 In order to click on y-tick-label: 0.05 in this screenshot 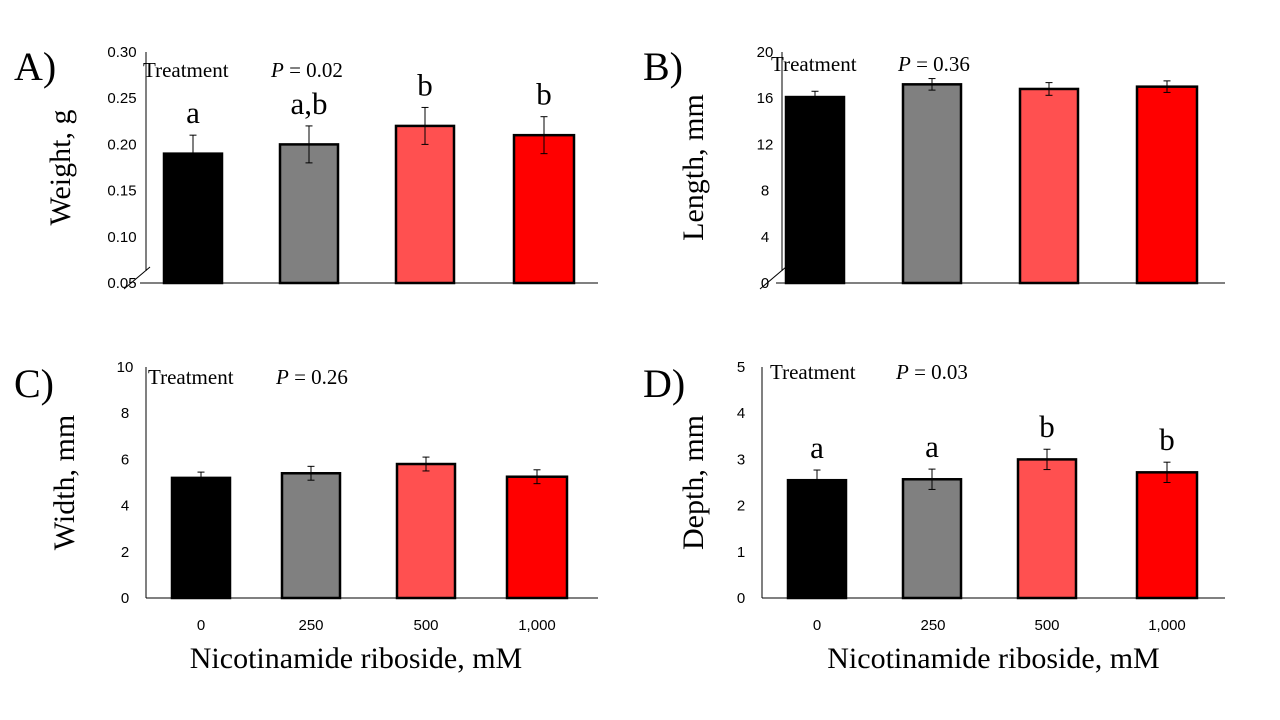, I will do `click(121, 283)`.